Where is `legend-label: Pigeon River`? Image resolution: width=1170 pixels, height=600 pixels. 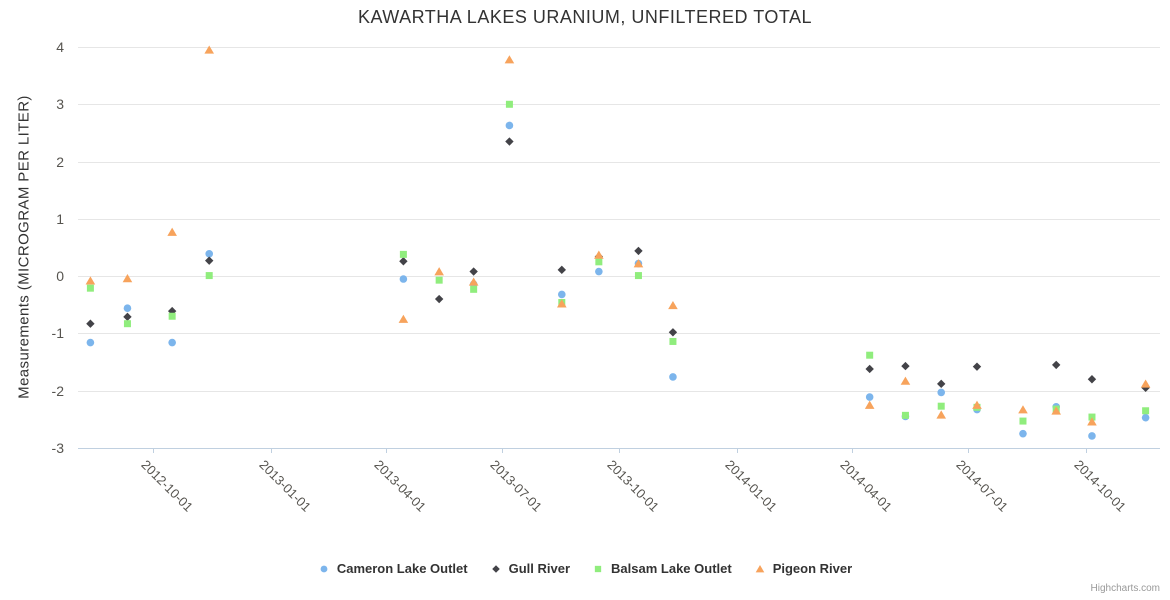
legend-label: Pigeon River is located at coordinates (812, 568).